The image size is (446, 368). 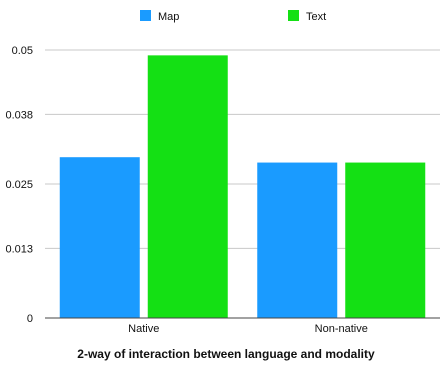 What do you see at coordinates (30, 319) in the screenshot?
I see `y-tick-label: 0` at bounding box center [30, 319].